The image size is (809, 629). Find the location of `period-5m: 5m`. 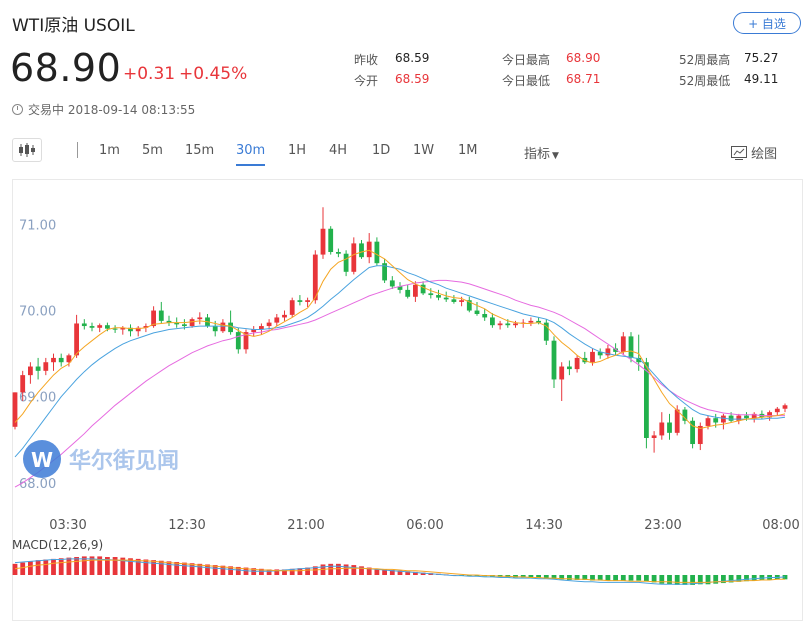

period-5m: 5m is located at coordinates (152, 150).